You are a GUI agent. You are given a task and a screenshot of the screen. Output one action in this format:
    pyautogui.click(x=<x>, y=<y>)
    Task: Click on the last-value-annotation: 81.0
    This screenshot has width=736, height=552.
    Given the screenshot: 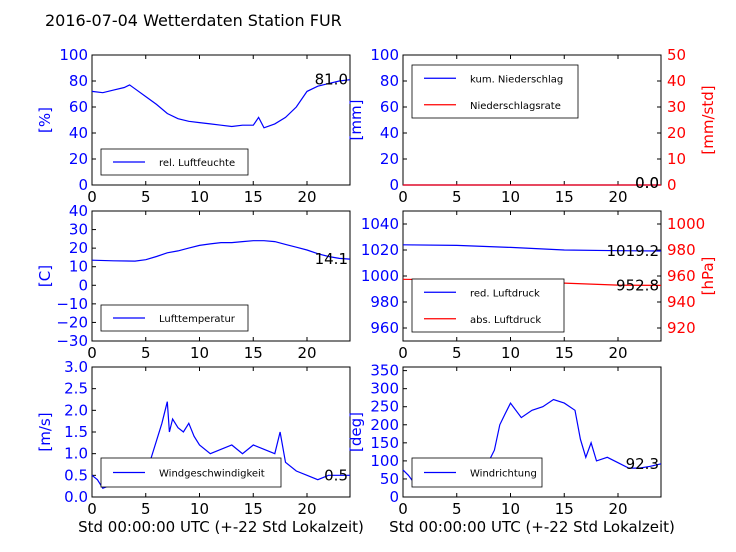 What is the action you would take?
    pyautogui.click(x=331, y=80)
    